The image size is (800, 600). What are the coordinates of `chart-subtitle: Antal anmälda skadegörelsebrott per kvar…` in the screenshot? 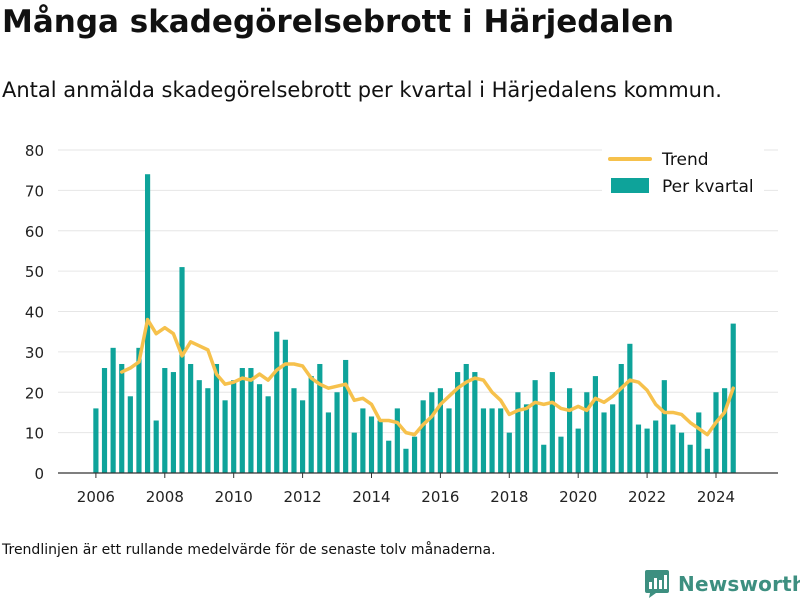 It's located at (362, 90).